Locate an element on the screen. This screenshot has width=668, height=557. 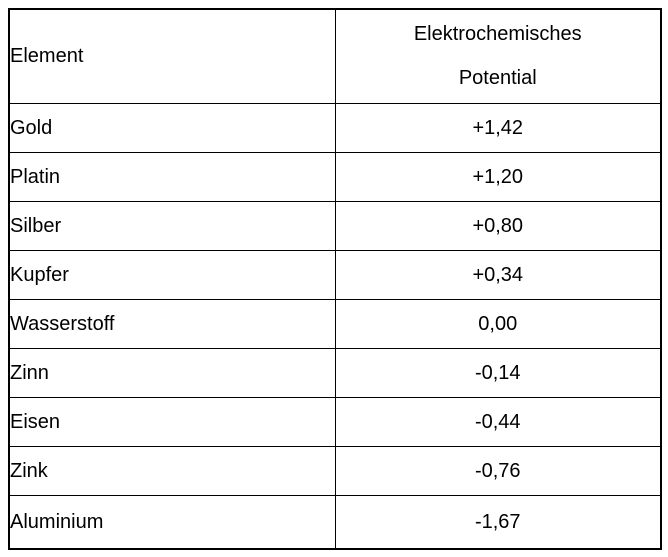
potential-cell: -1,67 is located at coordinates (498, 522).